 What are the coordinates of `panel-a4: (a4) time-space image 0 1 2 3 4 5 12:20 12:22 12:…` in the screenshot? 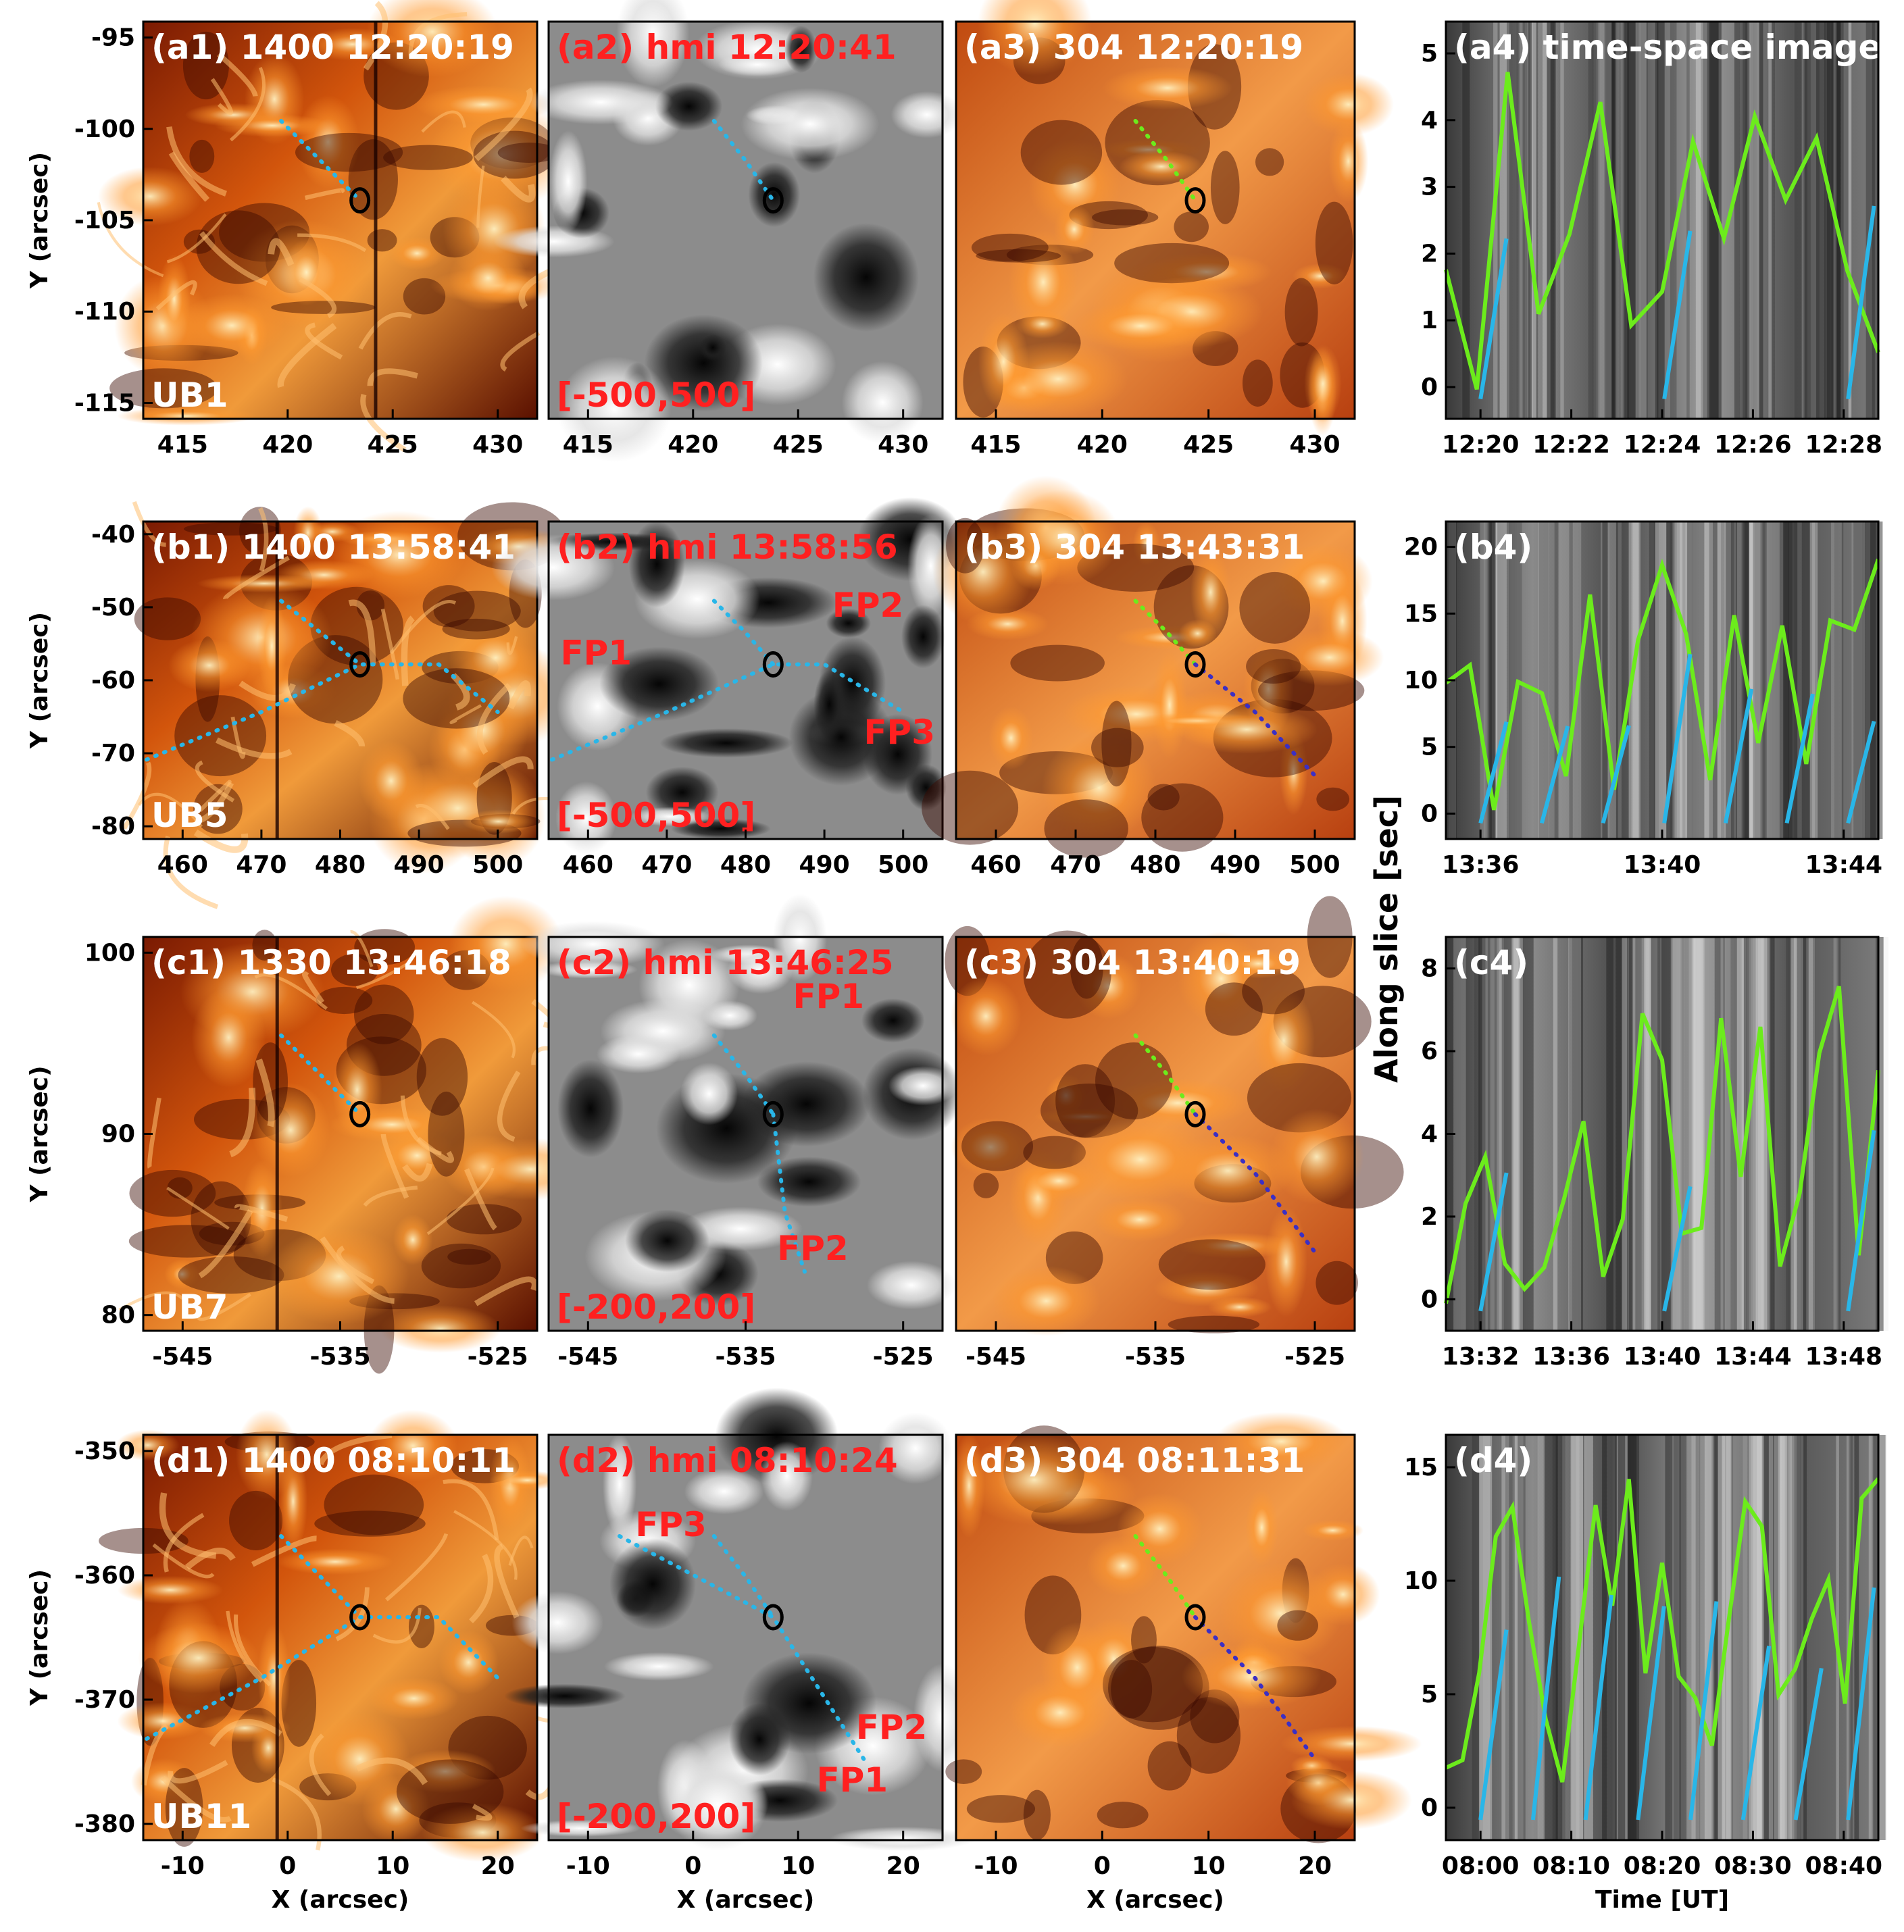 It's located at (1651, 239).